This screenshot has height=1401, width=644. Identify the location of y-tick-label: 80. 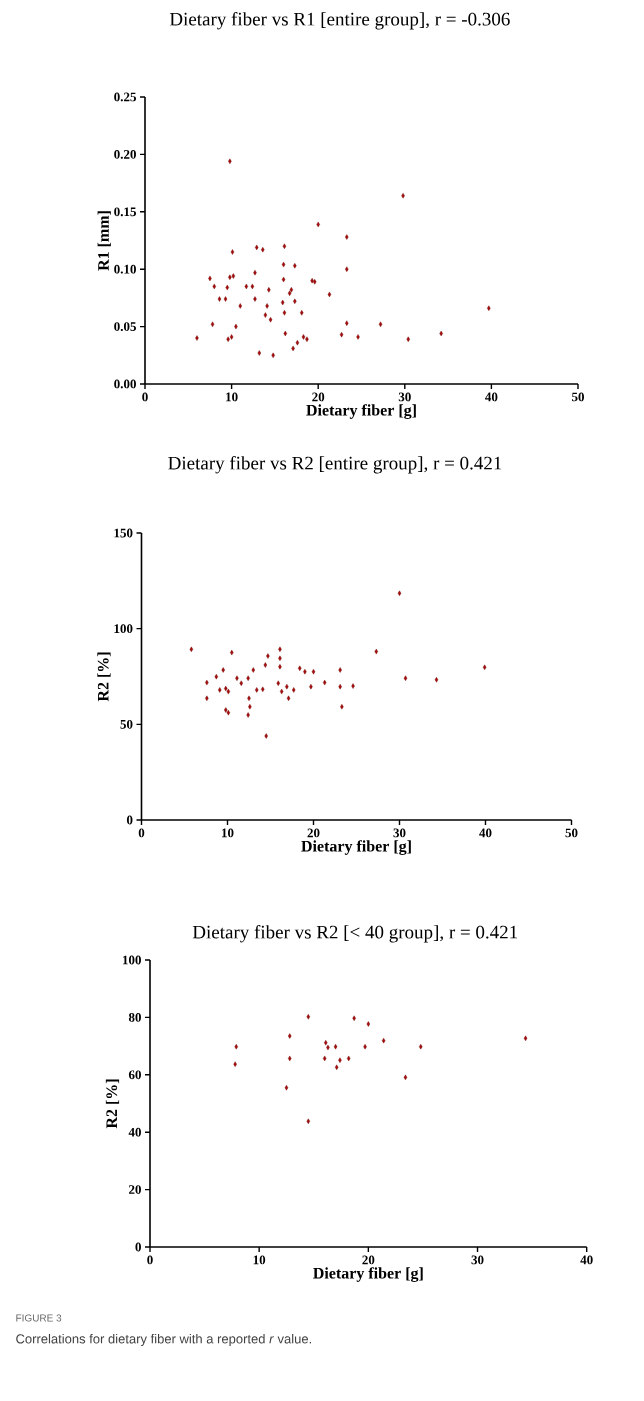
(134, 1017).